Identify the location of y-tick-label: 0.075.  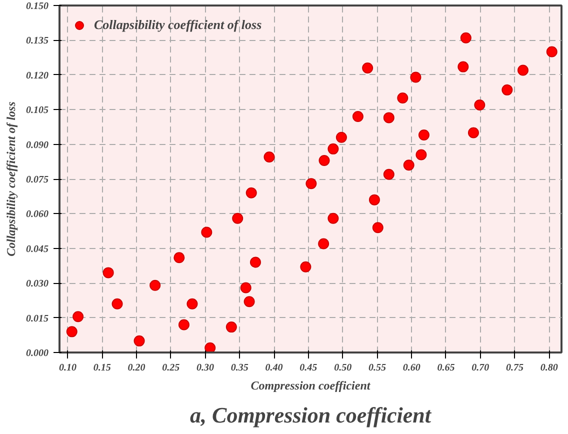
(37, 180).